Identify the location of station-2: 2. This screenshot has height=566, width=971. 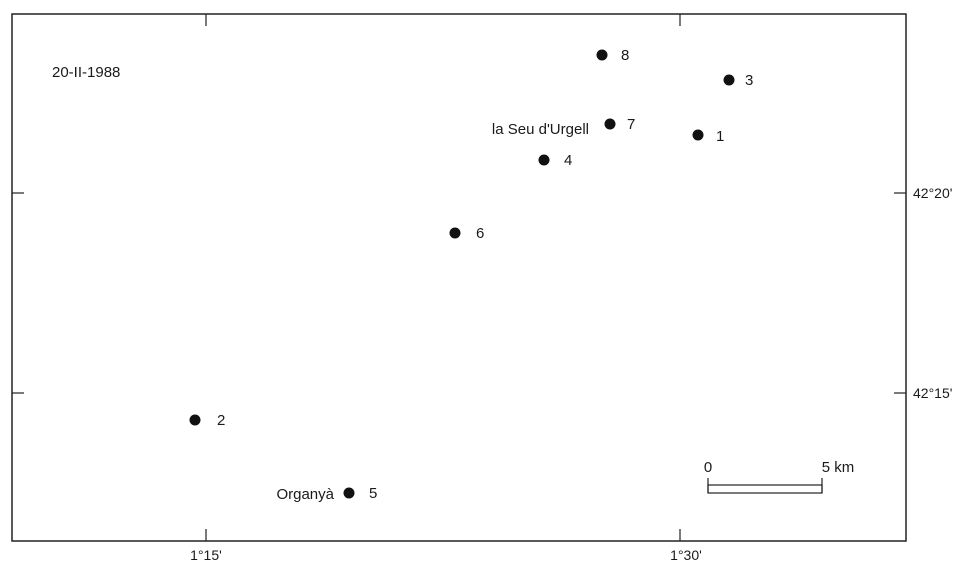
(207, 420).